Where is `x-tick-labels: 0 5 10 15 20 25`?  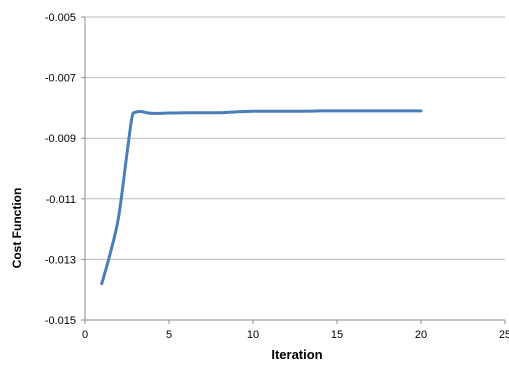 x-tick-labels: 0 5 10 15 20 25 is located at coordinates (295, 335).